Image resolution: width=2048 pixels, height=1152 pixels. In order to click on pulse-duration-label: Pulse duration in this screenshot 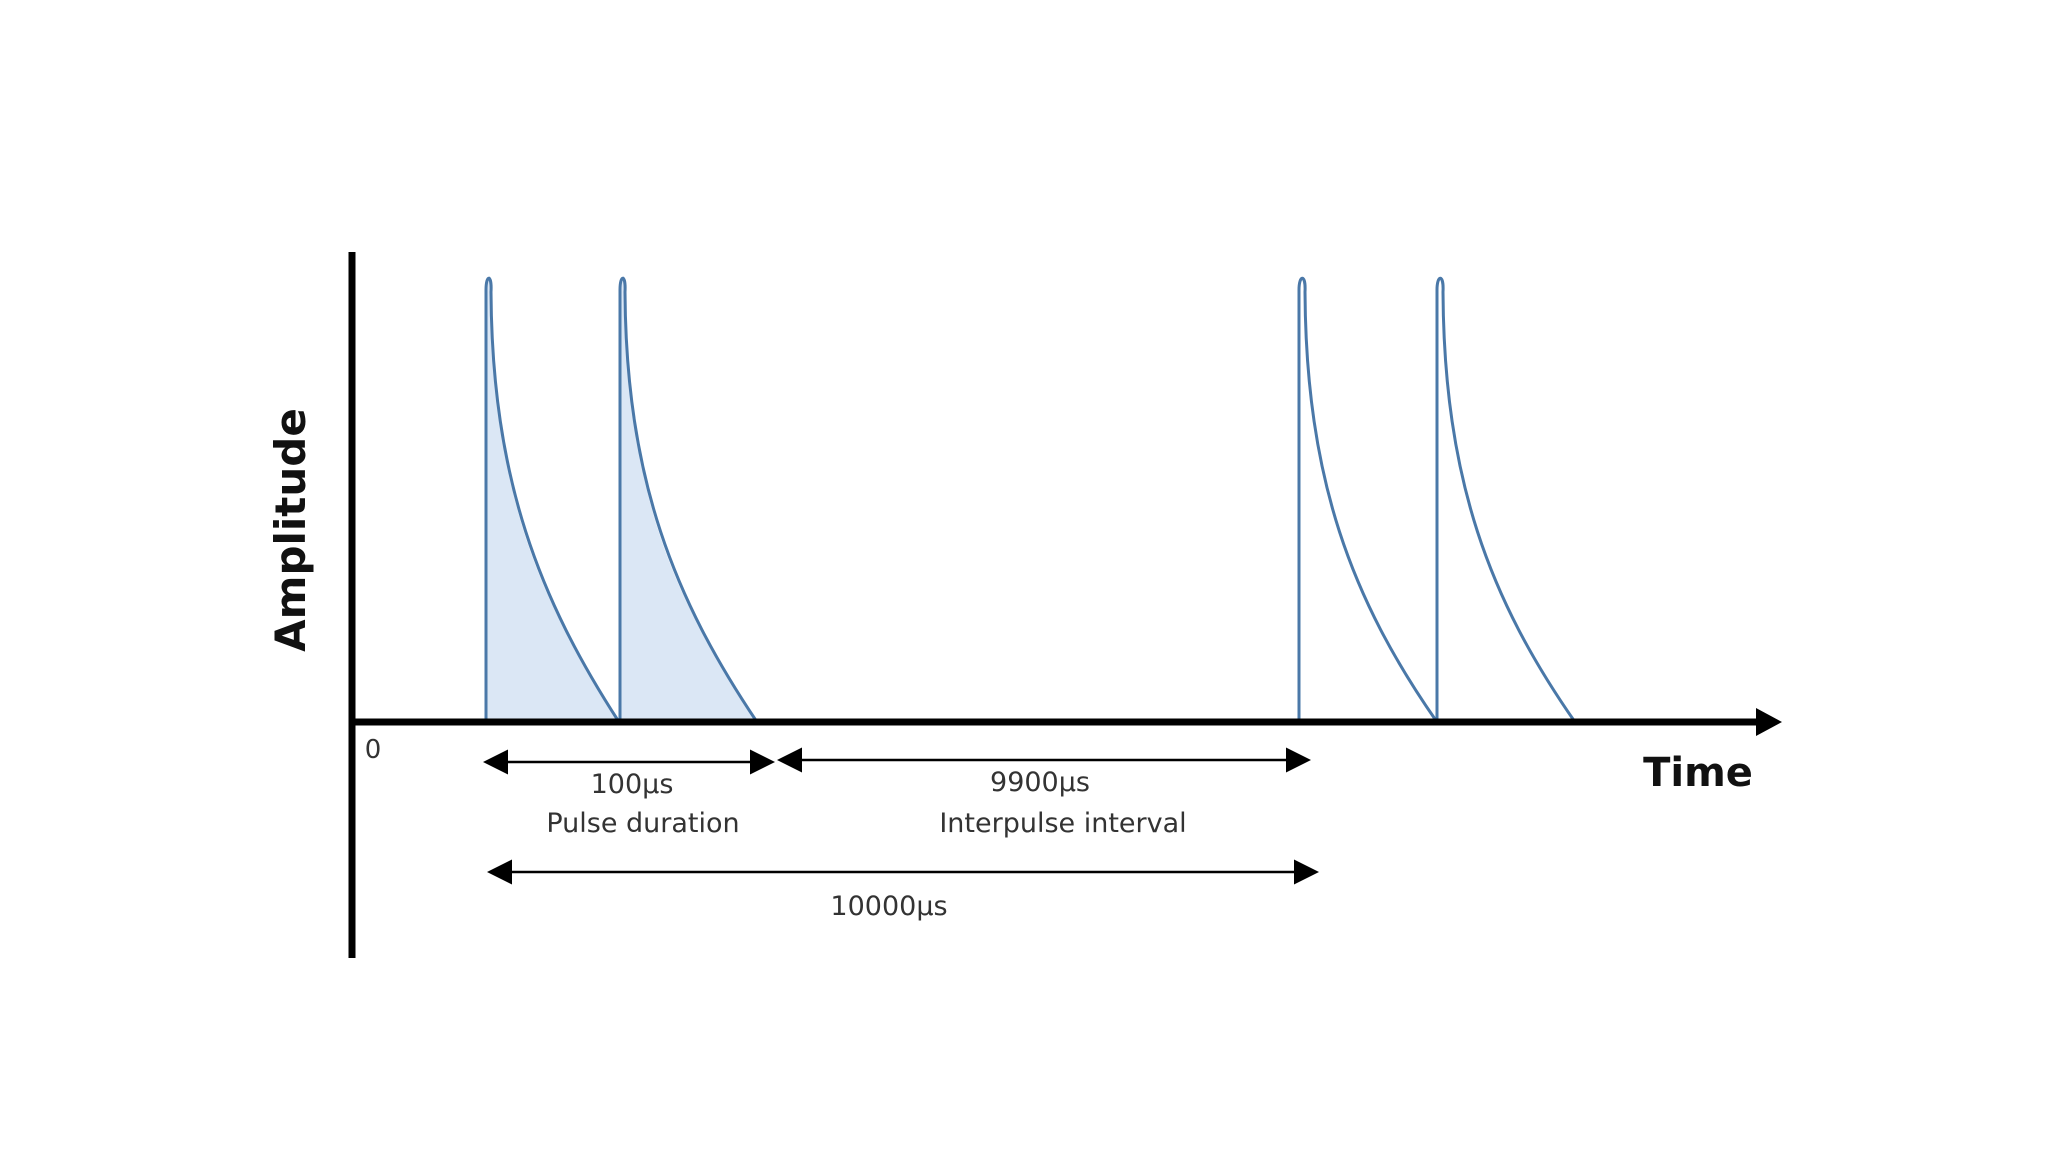, I will do `click(642, 823)`.